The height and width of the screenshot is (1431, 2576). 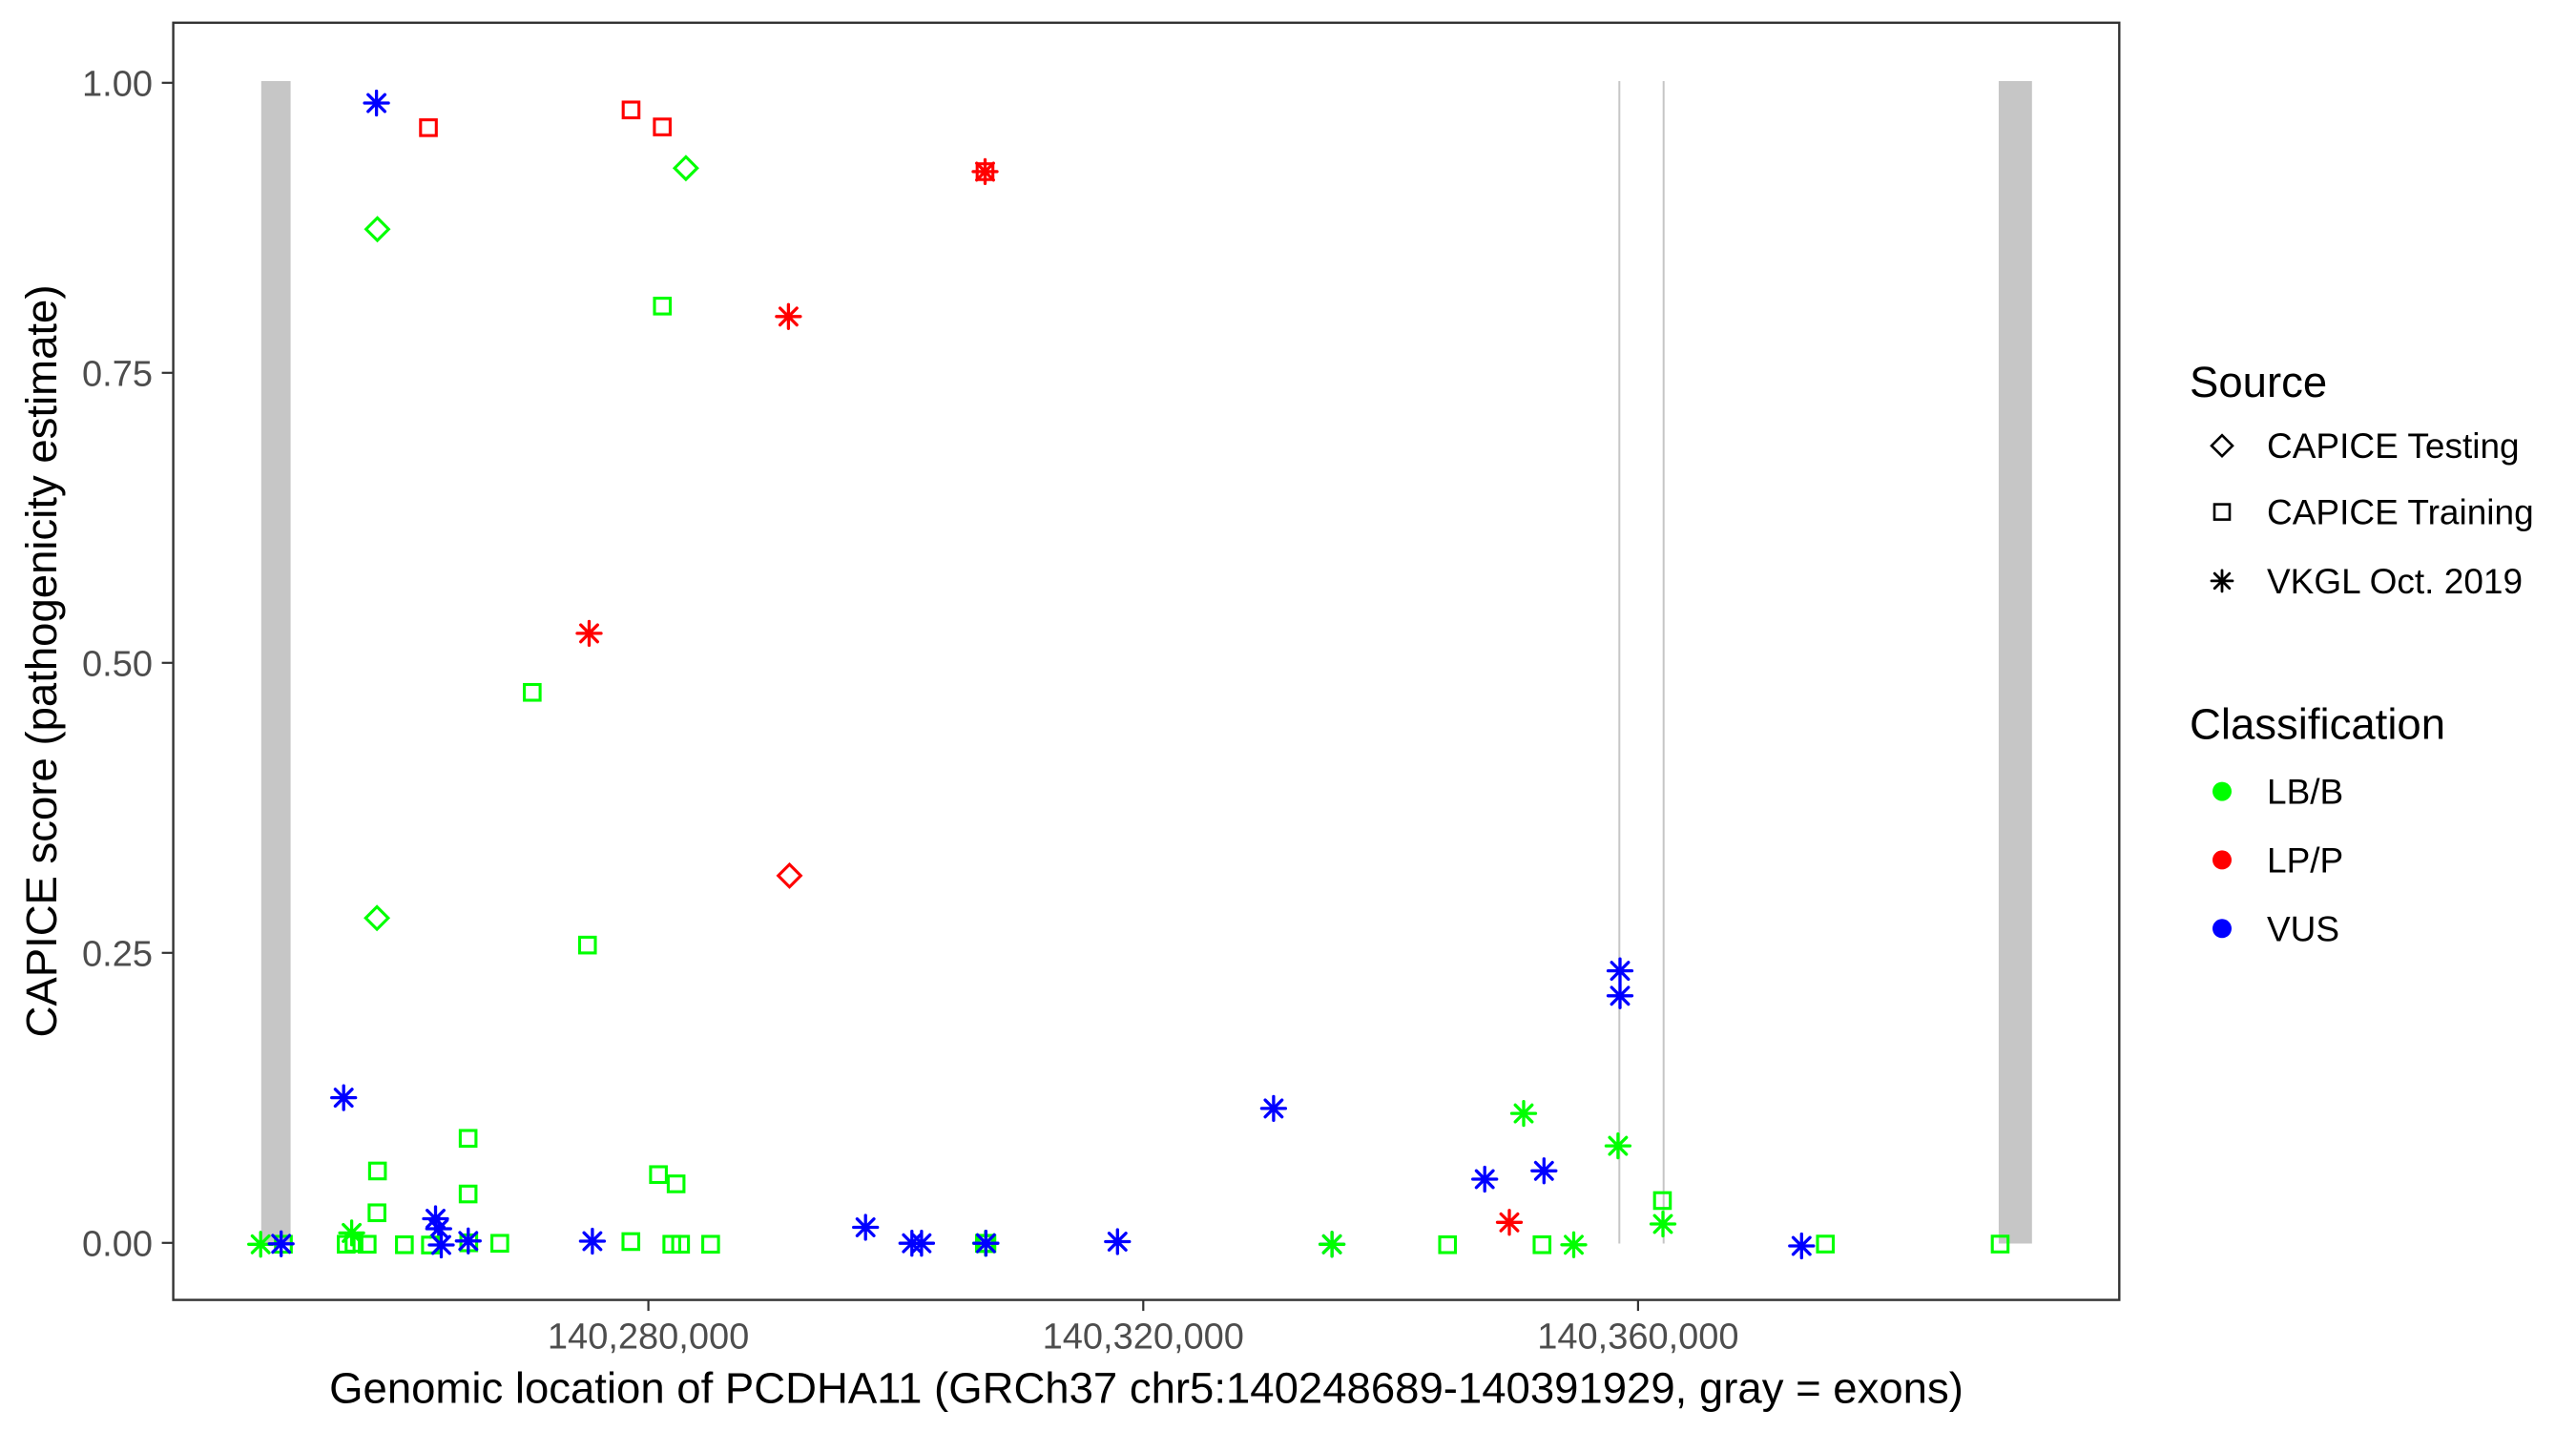 I want to click on svg-text:CAPICE score (pathogenicity es: CAPICE score (pathogenicity estimate), so click(x=41, y=661).